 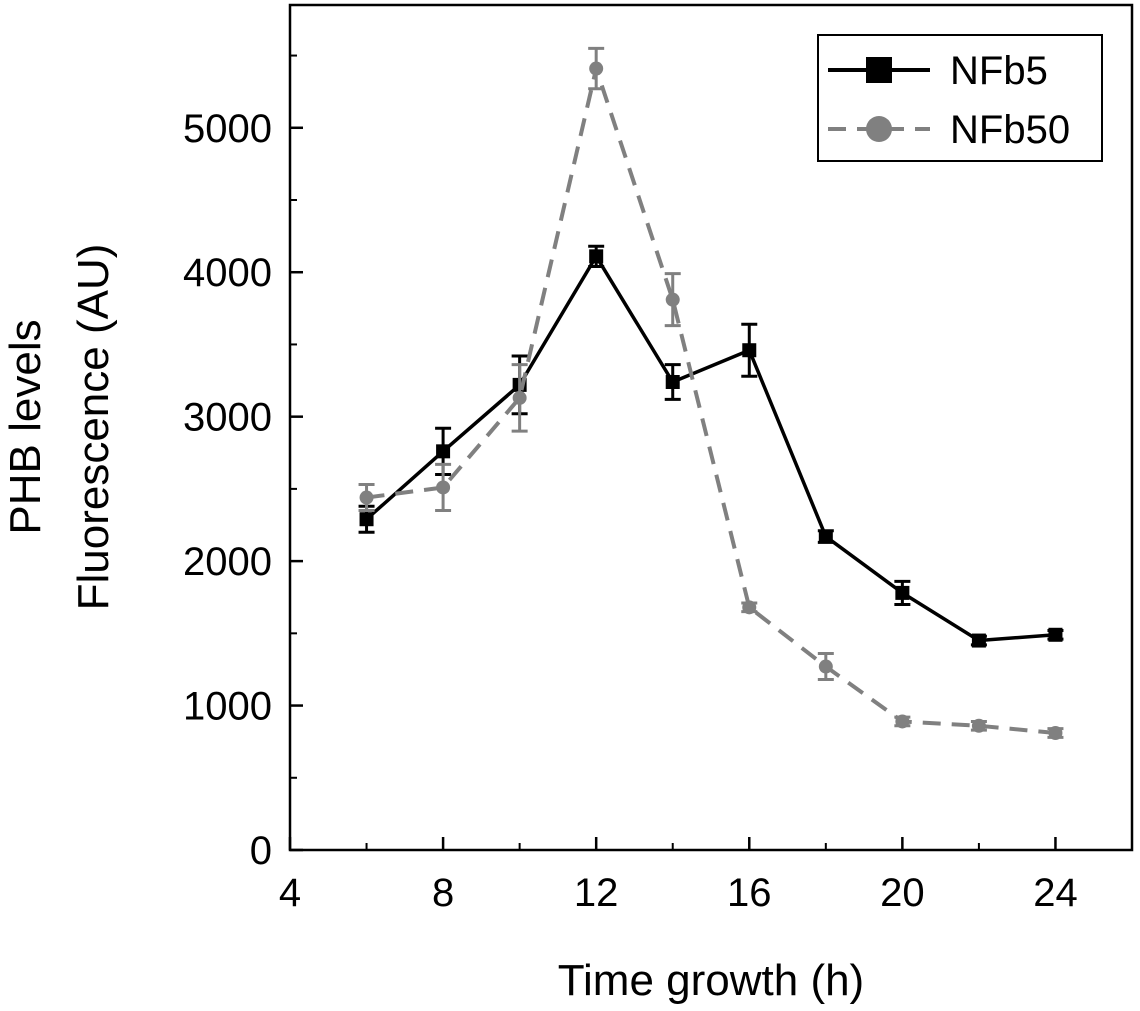 What do you see at coordinates (227, 562) in the screenshot?
I see `y-tick-label: 2000` at bounding box center [227, 562].